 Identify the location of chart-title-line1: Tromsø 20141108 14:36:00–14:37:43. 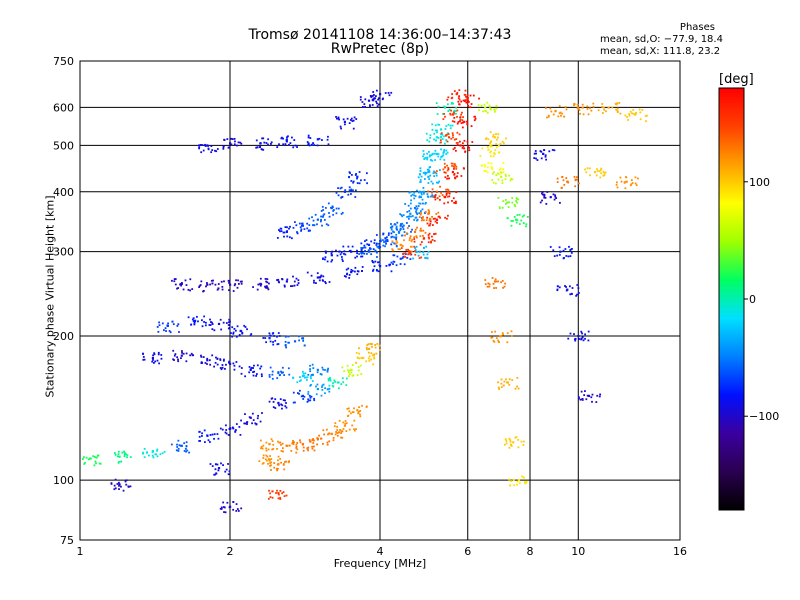
(380, 35).